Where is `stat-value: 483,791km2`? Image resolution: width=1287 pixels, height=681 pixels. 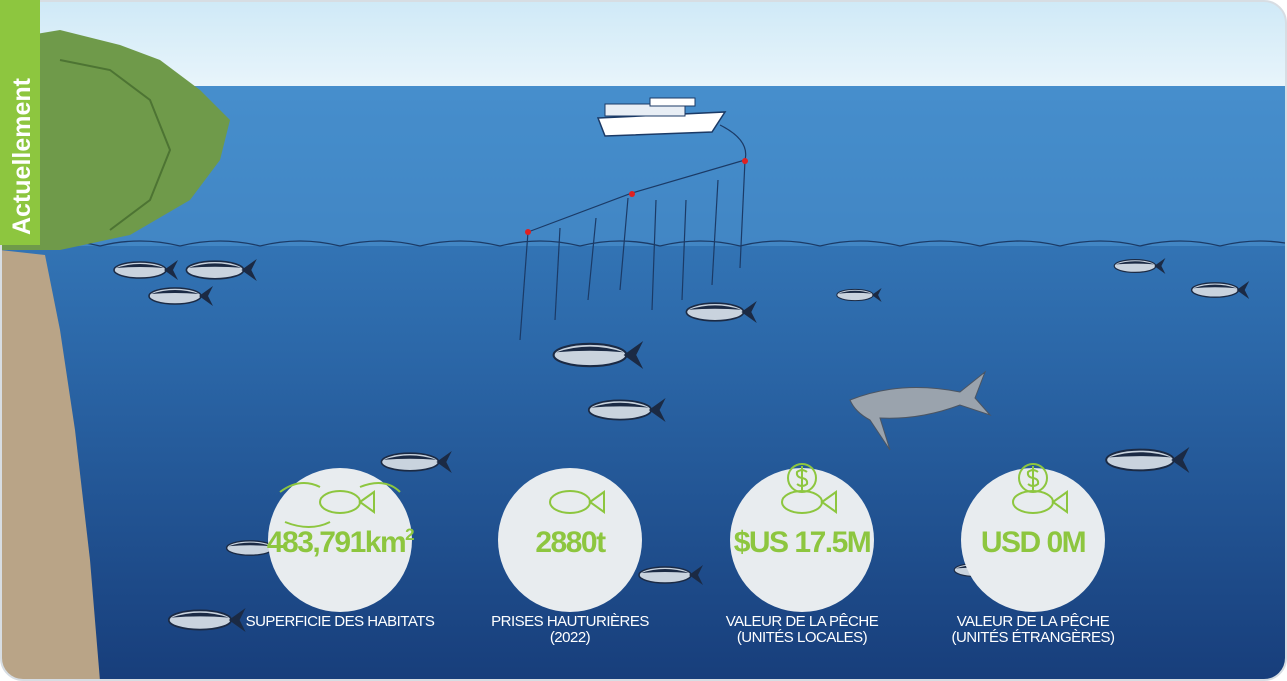 stat-value: 483,791km2 is located at coordinates (340, 542).